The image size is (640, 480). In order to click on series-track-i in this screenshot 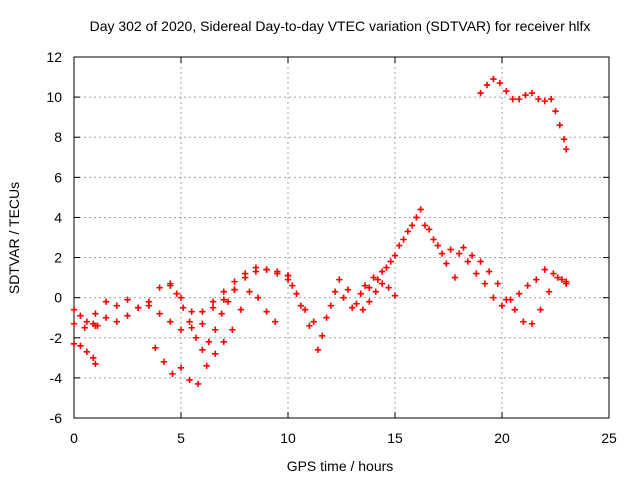, I will do `click(379, 296)`.